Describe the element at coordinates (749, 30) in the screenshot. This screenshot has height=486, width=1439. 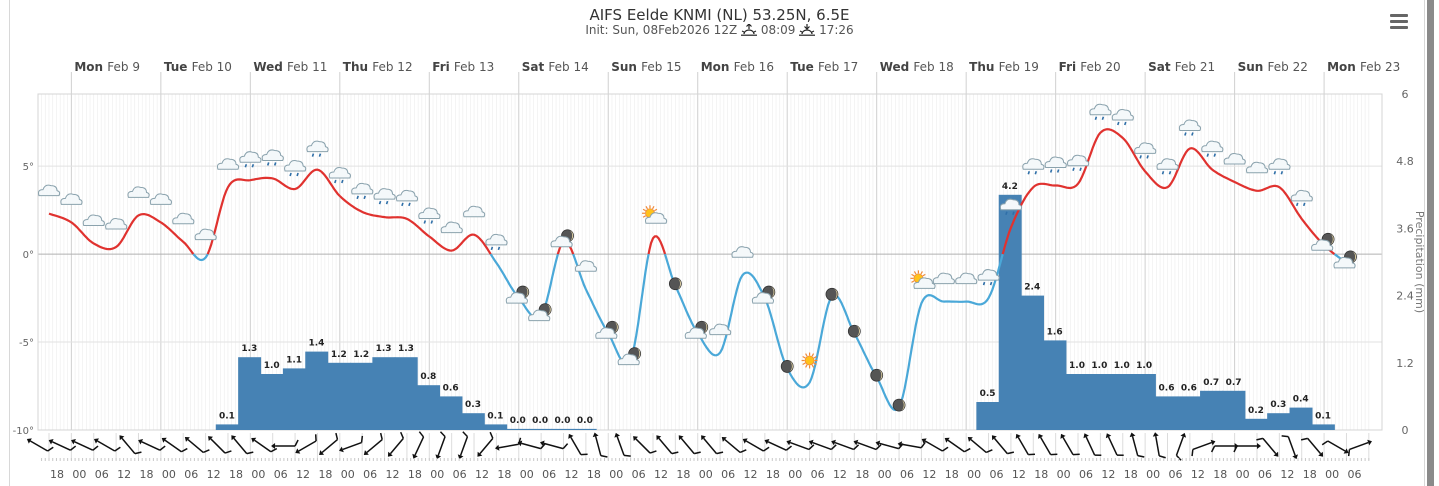
I see `sunrise-icon` at that location.